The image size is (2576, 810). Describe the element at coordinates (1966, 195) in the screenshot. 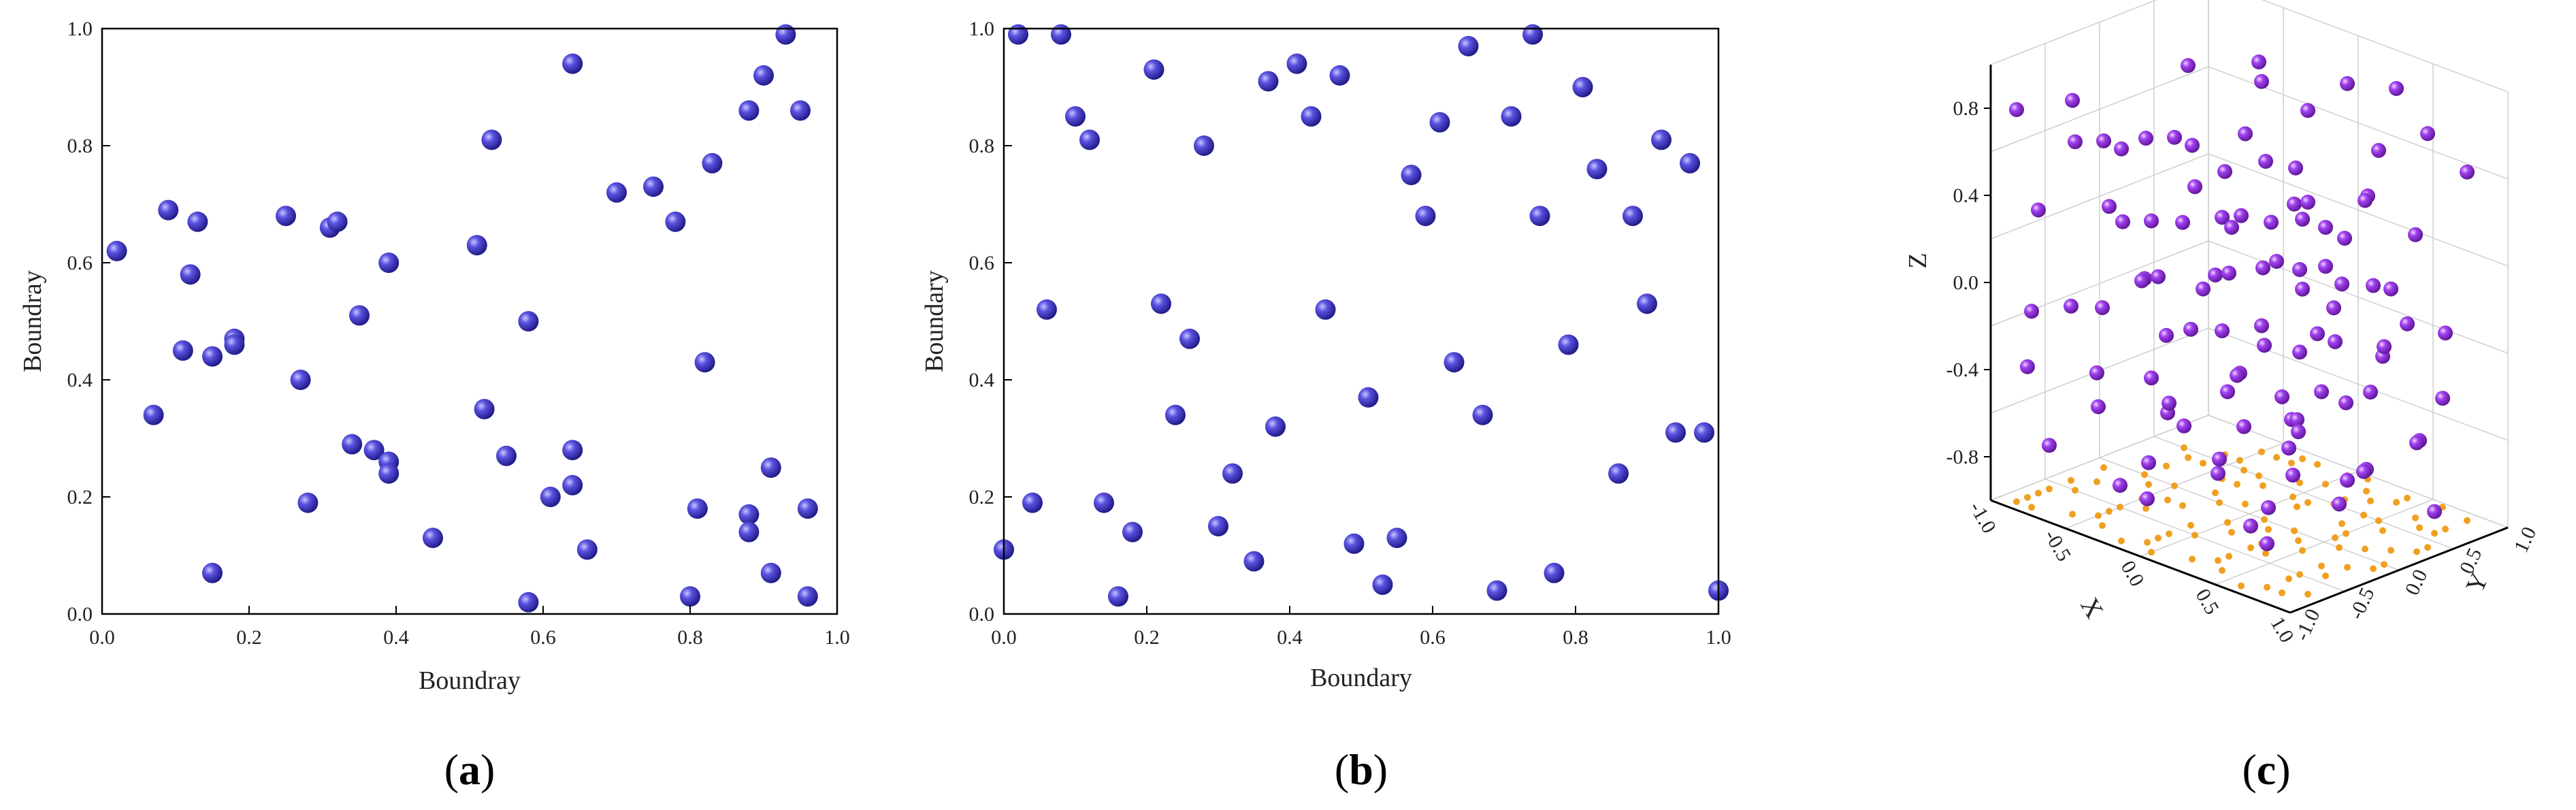

I see `z-tick-label: 0.4` at that location.